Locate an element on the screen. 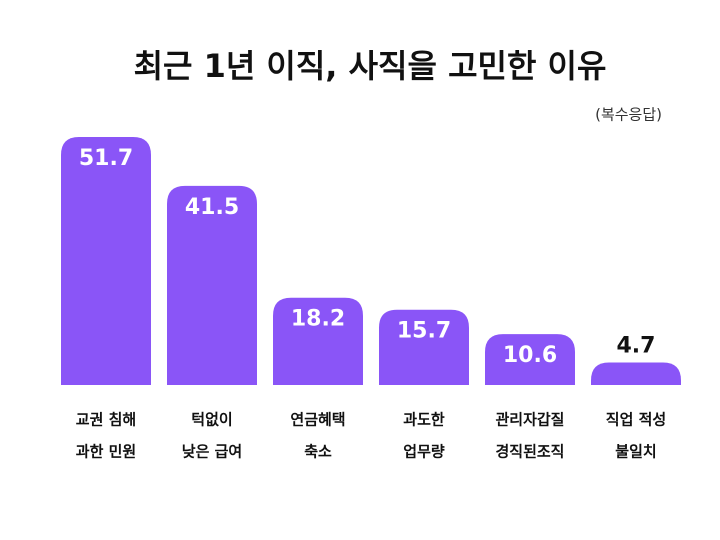 Image resolution: width=720 pixels, height=540 pixels. x-tick-label: 관리자갑질 is located at coordinates (529, 420).